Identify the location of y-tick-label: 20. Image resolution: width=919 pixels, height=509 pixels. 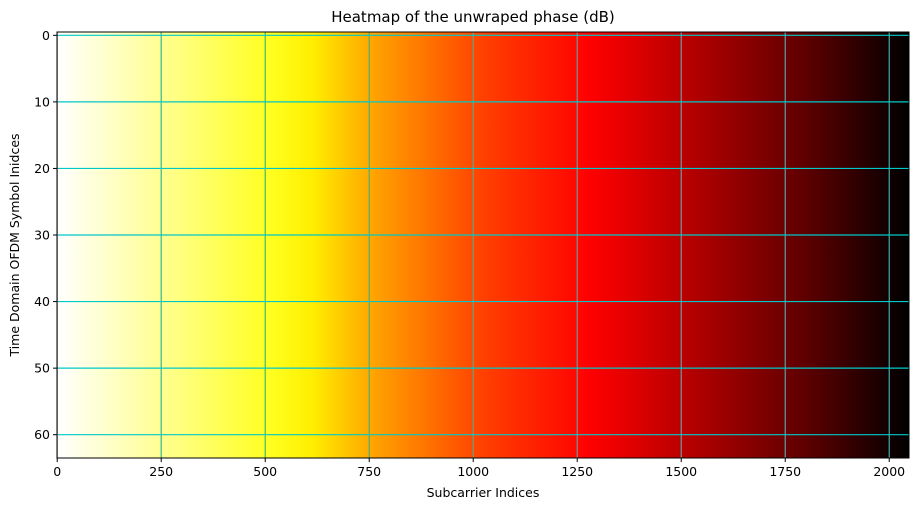
(42, 168).